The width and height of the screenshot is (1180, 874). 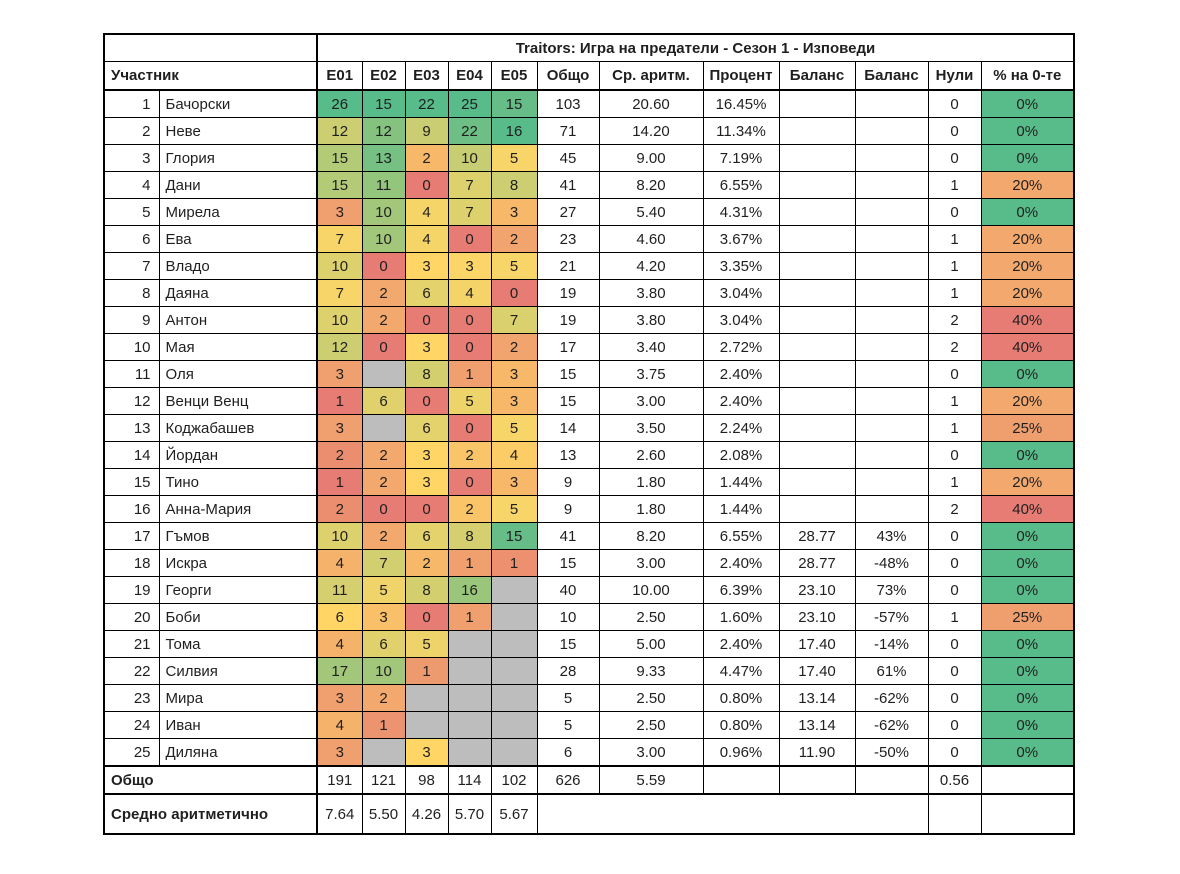 I want to click on col-header-participant: Участник, so click(x=210, y=76).